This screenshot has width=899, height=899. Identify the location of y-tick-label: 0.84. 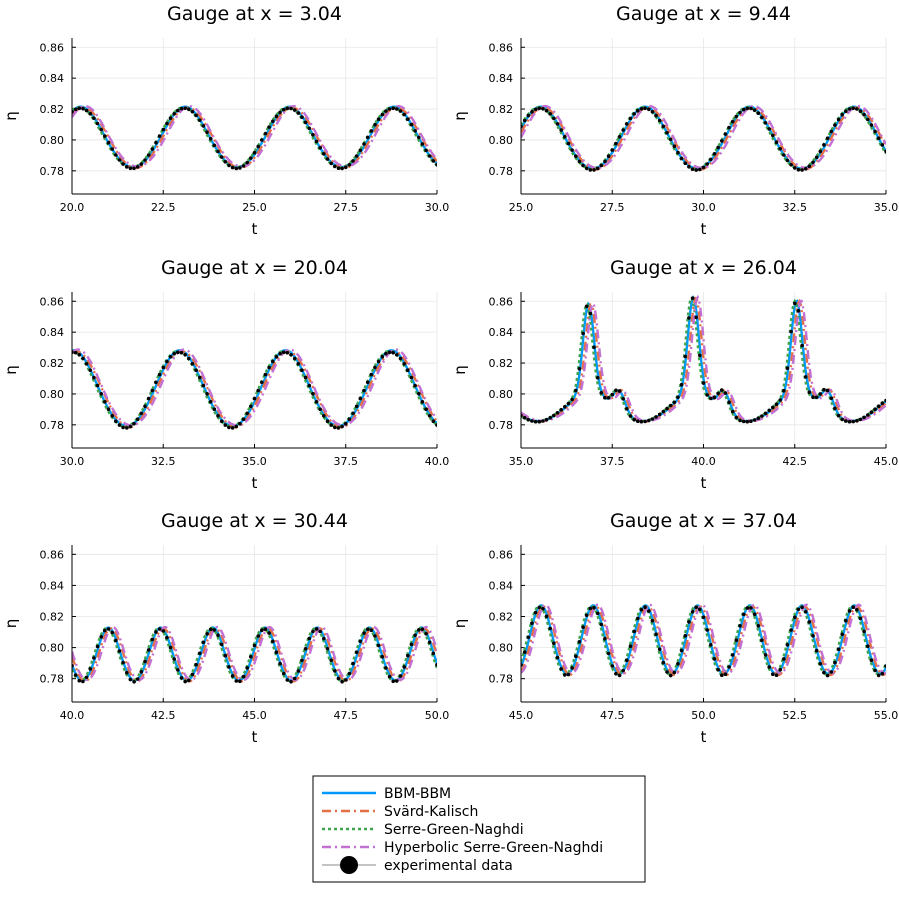
(52, 585).